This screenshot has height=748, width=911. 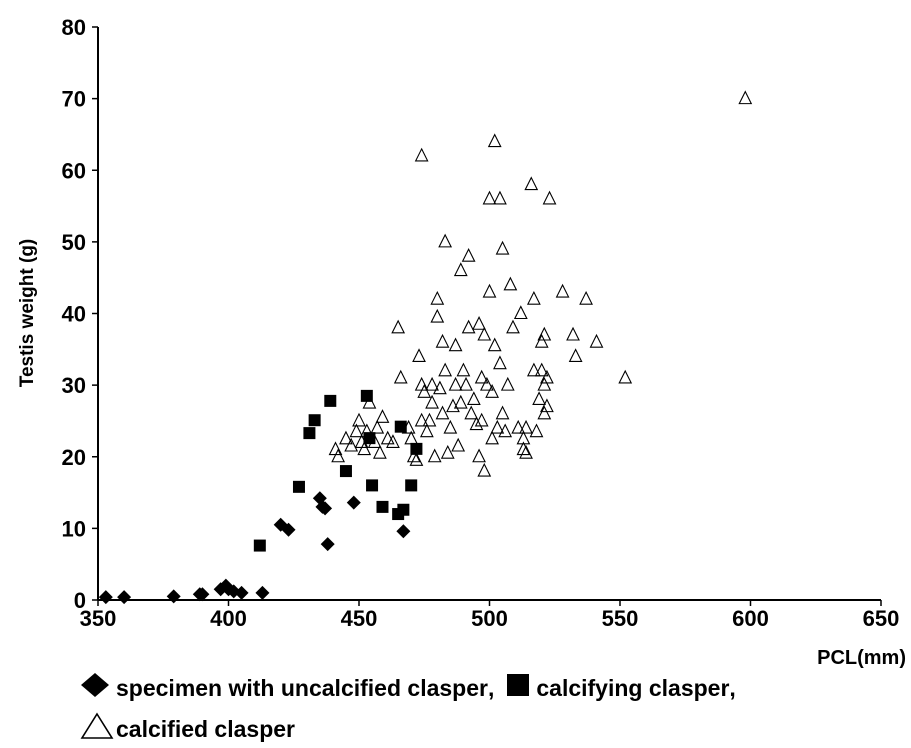 I want to click on y-tick-label: 0, so click(x=80, y=600).